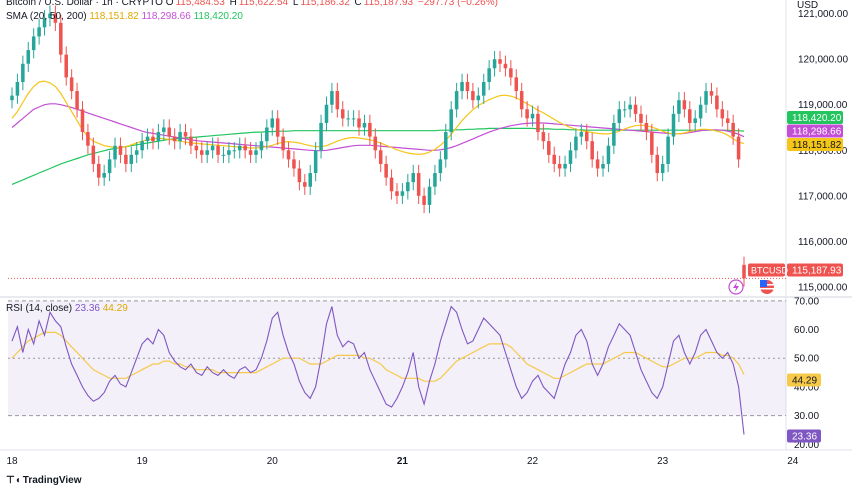 The image size is (852, 486). What do you see at coordinates (87, 308) in the screenshot?
I see `rsi-value: 23.36` at bounding box center [87, 308].